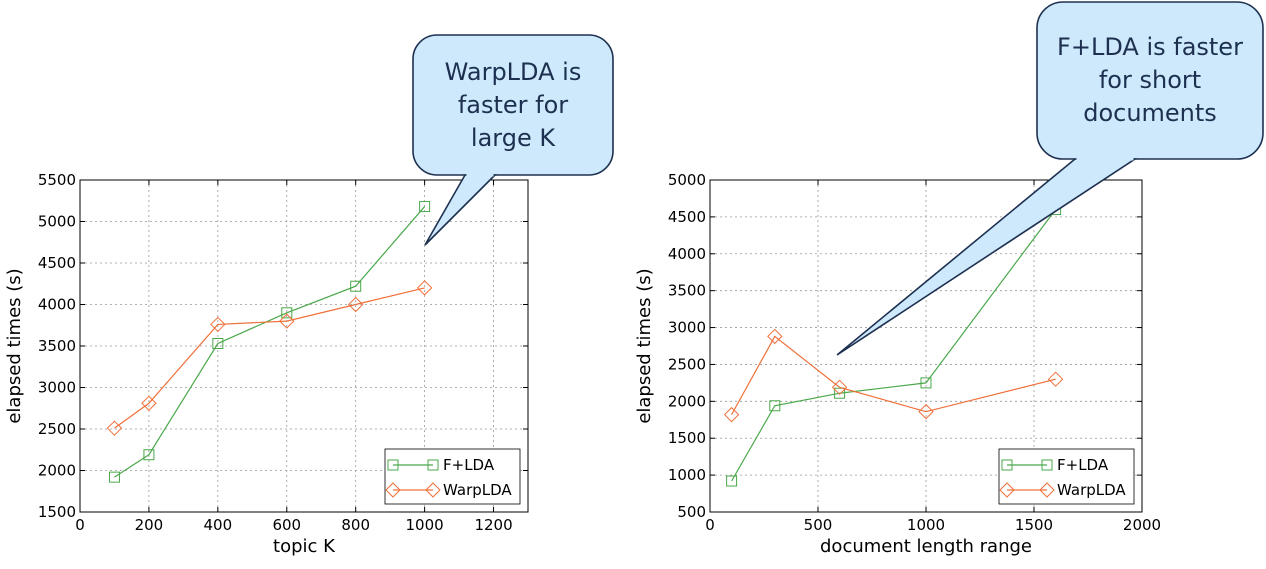 This screenshot has height=569, width=1266. What do you see at coordinates (513, 72) in the screenshot?
I see `callout-text-line: WarpLDA is` at bounding box center [513, 72].